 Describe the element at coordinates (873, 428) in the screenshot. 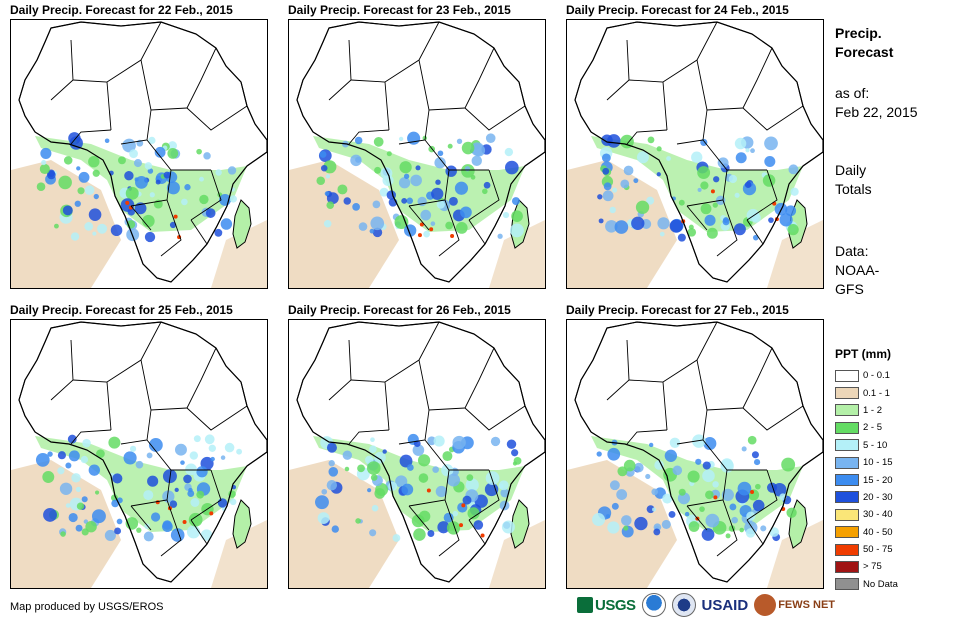

I see `legend-label: 2 - 5` at that location.